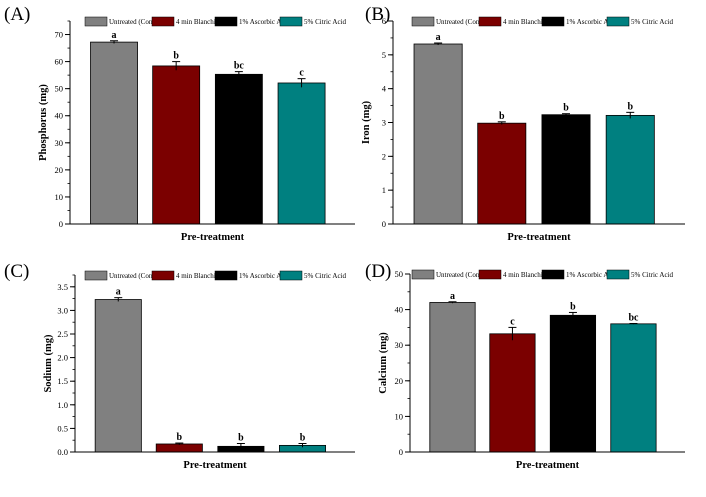 This screenshot has width=706, height=497. What do you see at coordinates (384, 21) in the screenshot?
I see `y-tick-label: 6` at bounding box center [384, 21].